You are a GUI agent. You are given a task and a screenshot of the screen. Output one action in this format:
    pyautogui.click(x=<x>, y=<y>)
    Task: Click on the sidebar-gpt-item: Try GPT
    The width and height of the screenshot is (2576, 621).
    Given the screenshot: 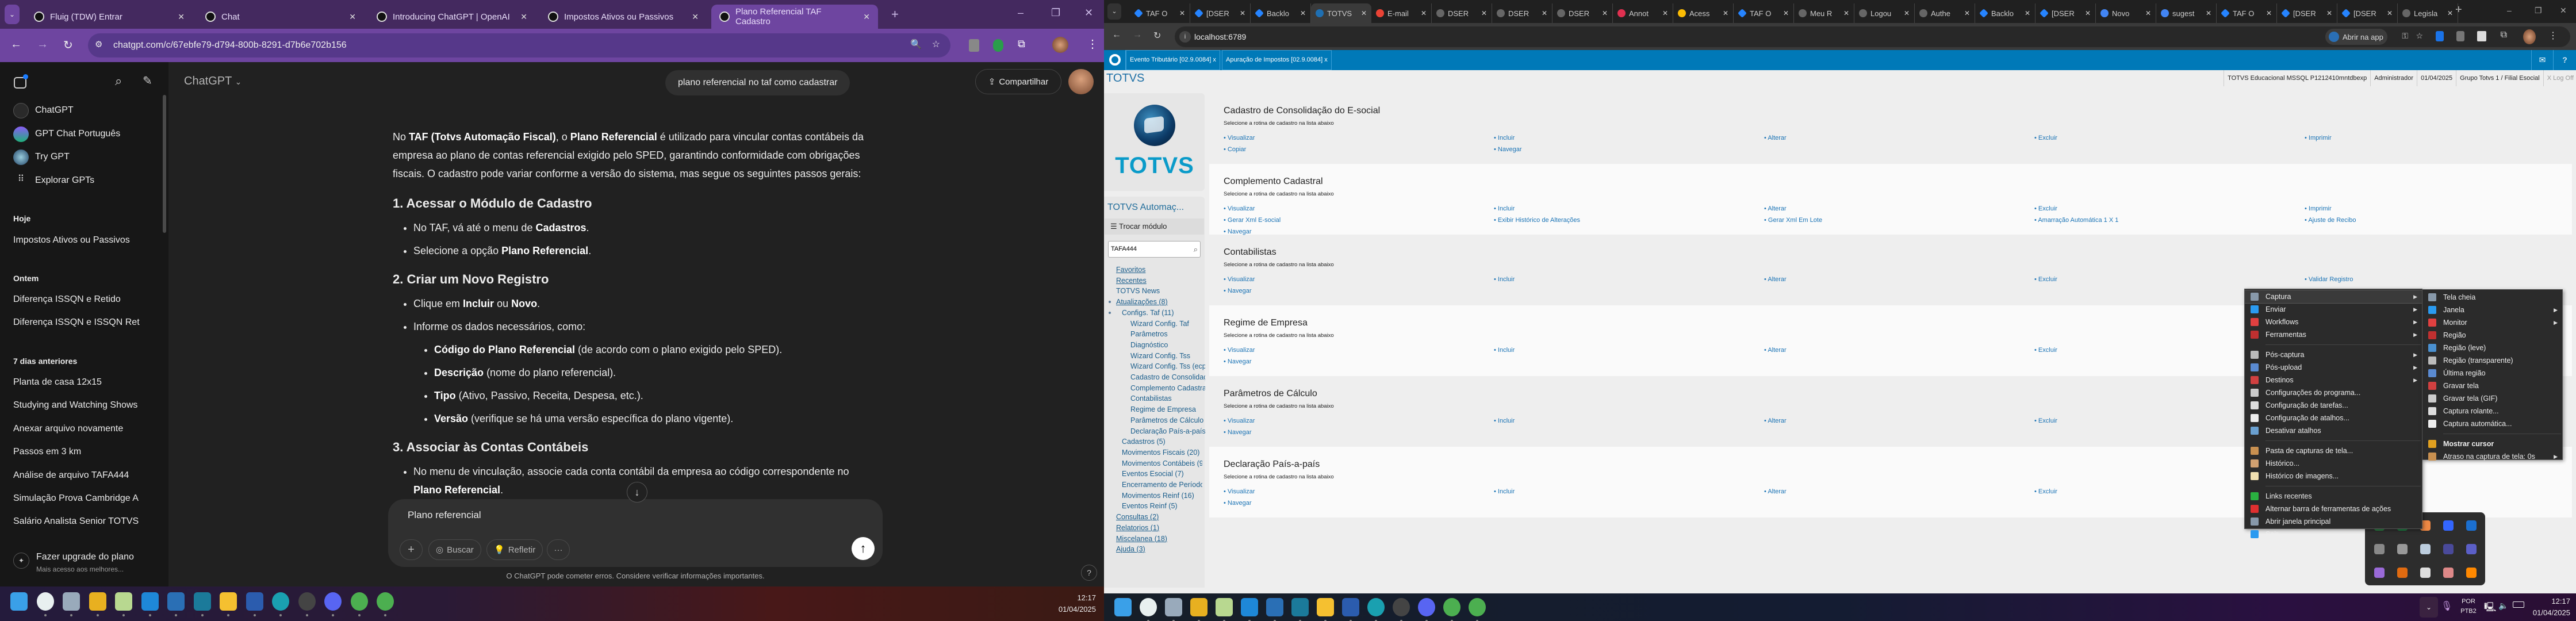 What is the action you would take?
    pyautogui.click(x=52, y=157)
    